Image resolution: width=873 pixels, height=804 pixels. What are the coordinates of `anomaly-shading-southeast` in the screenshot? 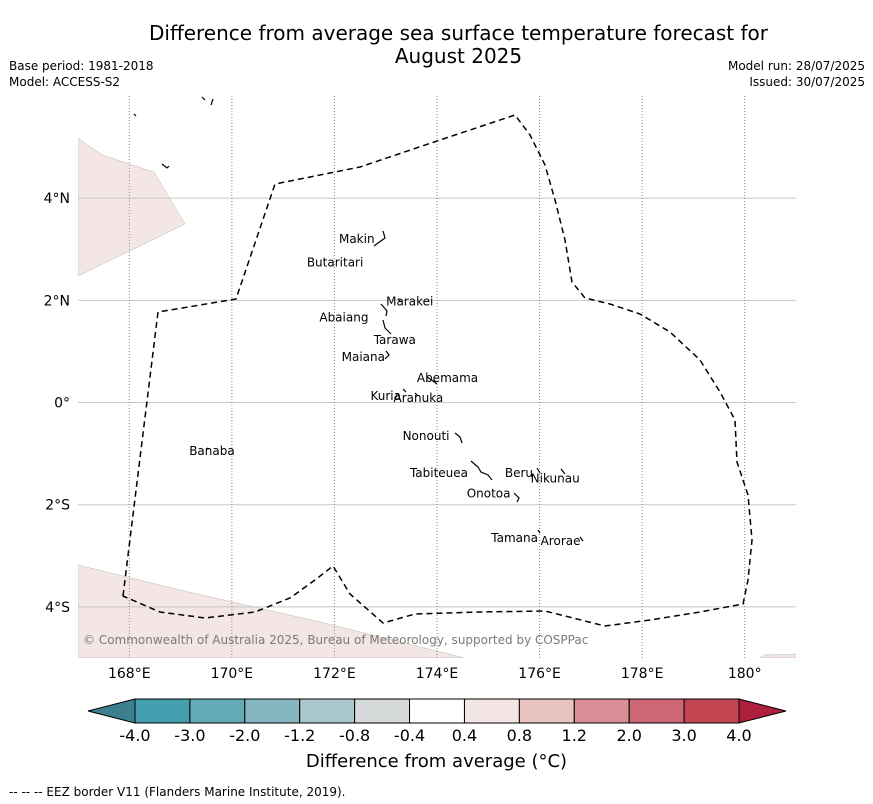 It's located at (777, 655).